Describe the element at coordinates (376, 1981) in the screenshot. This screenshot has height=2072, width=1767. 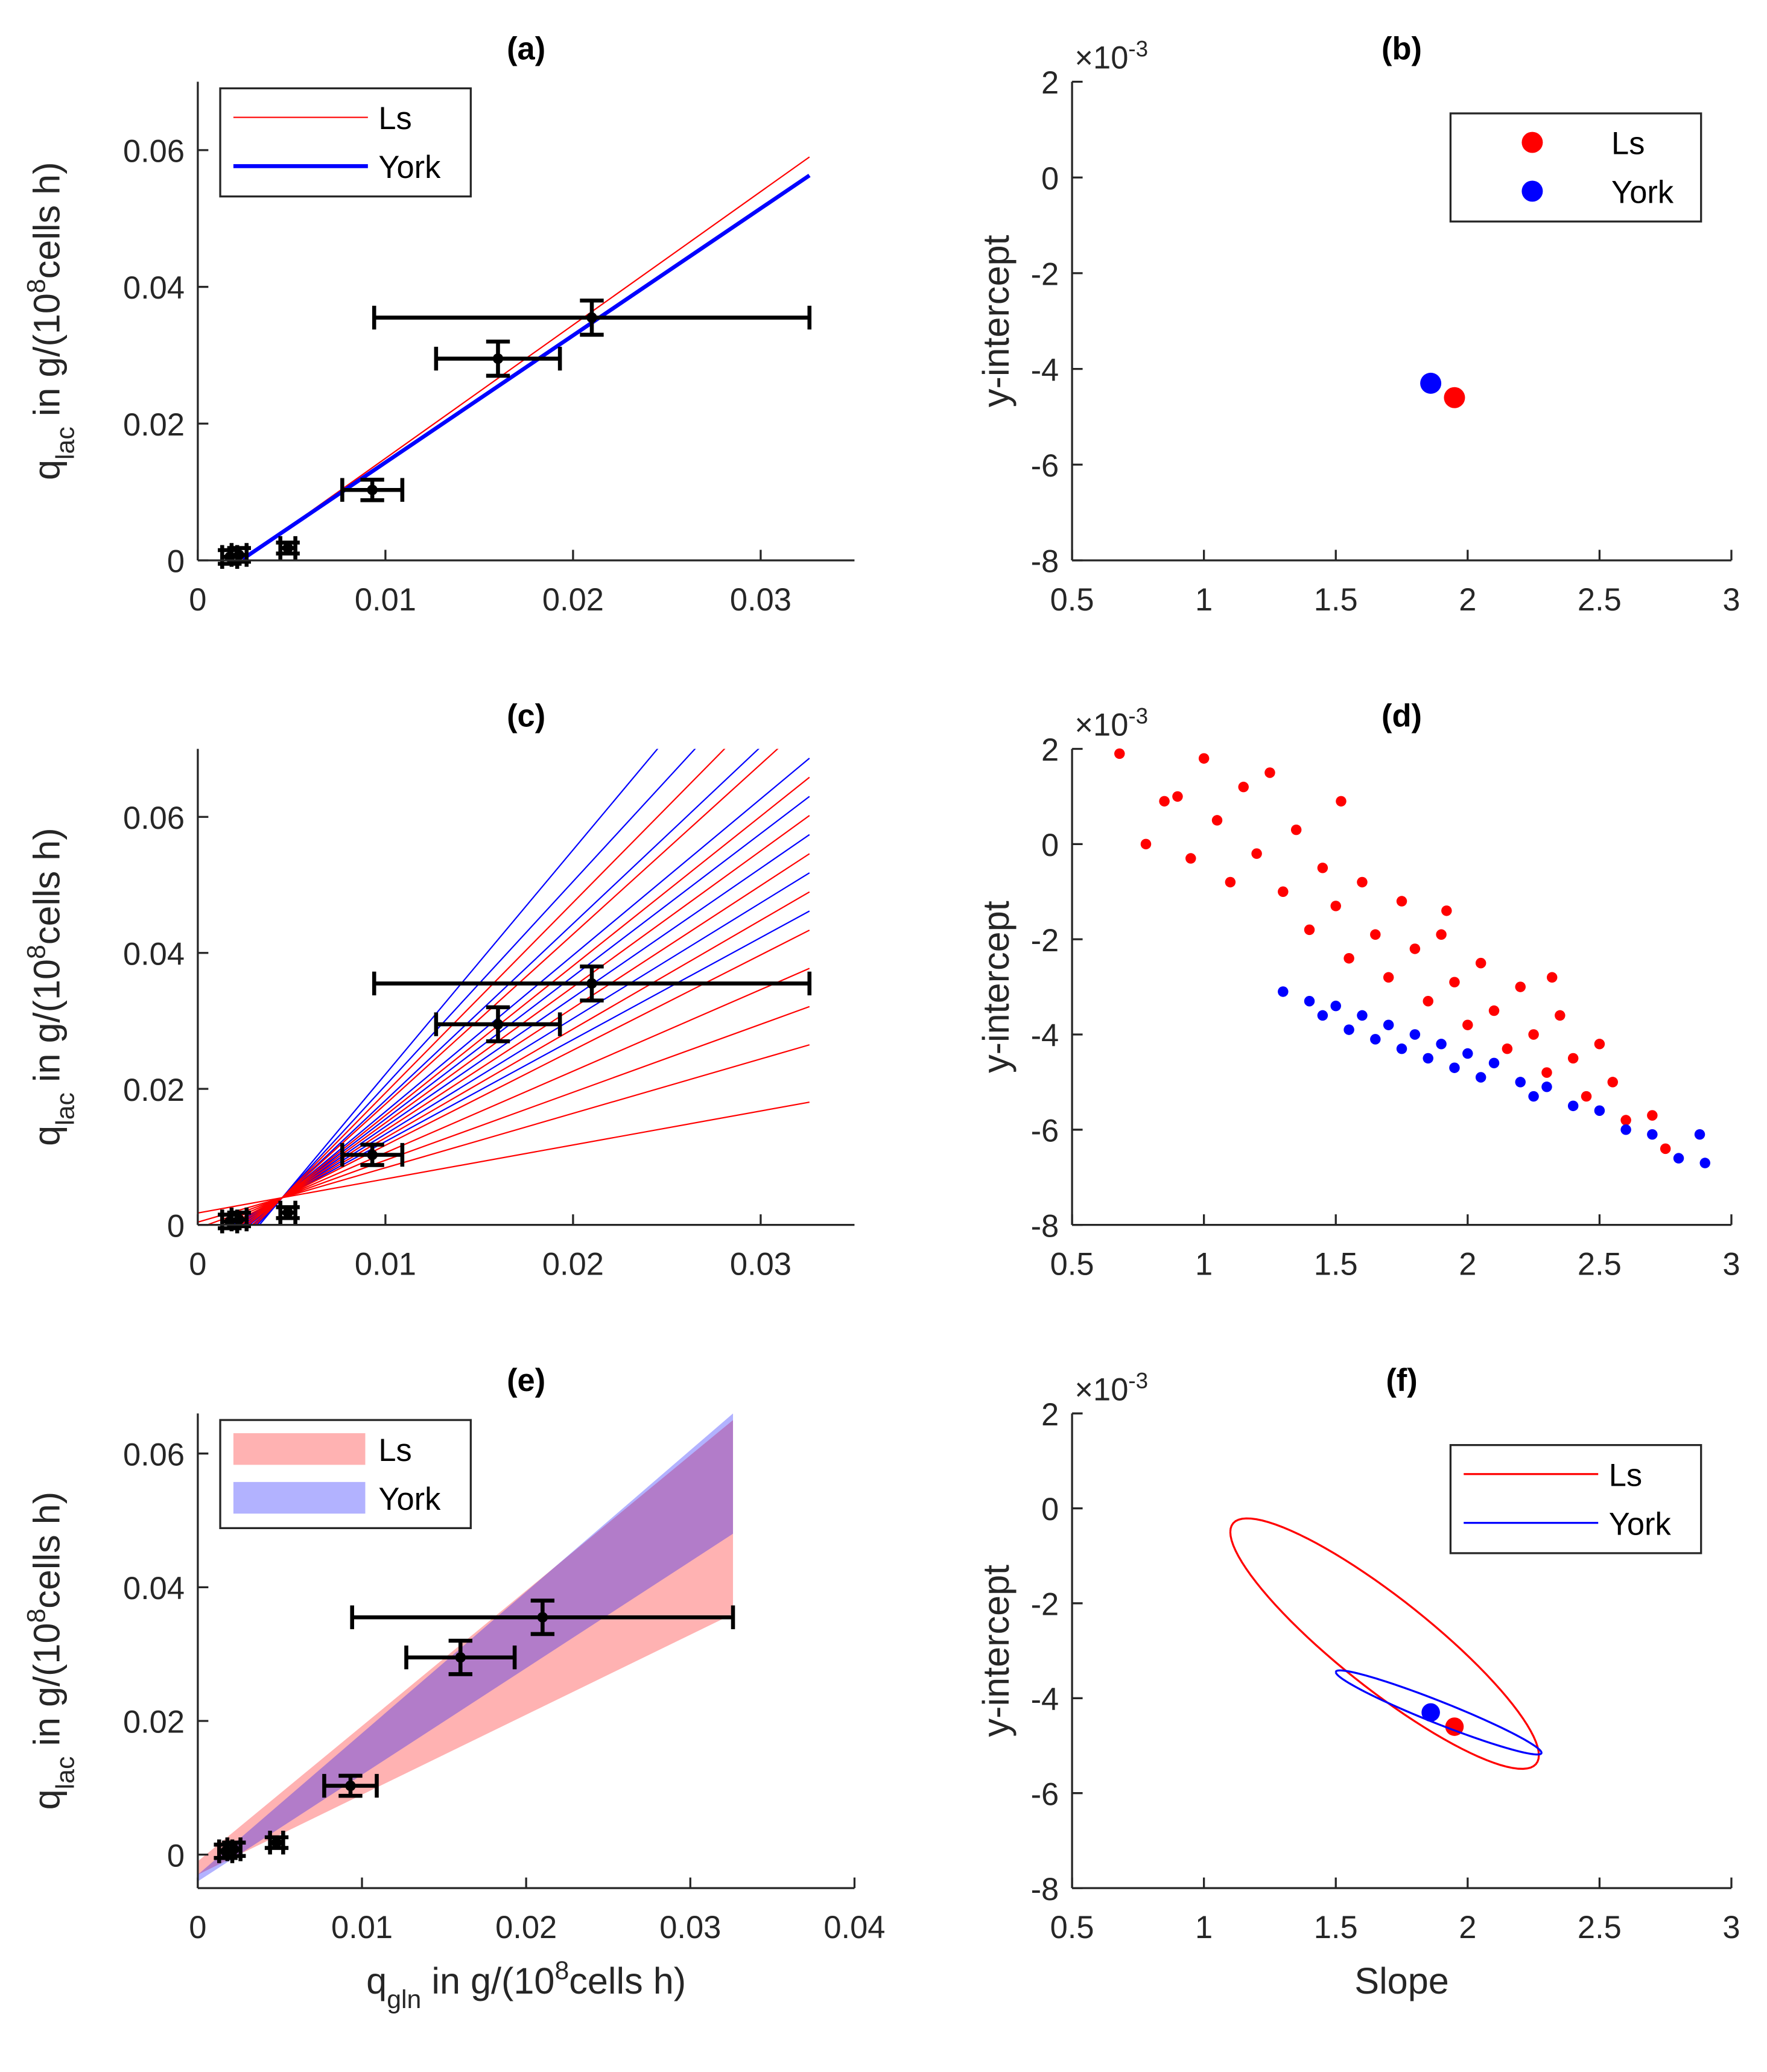
I see `label-part: q` at that location.